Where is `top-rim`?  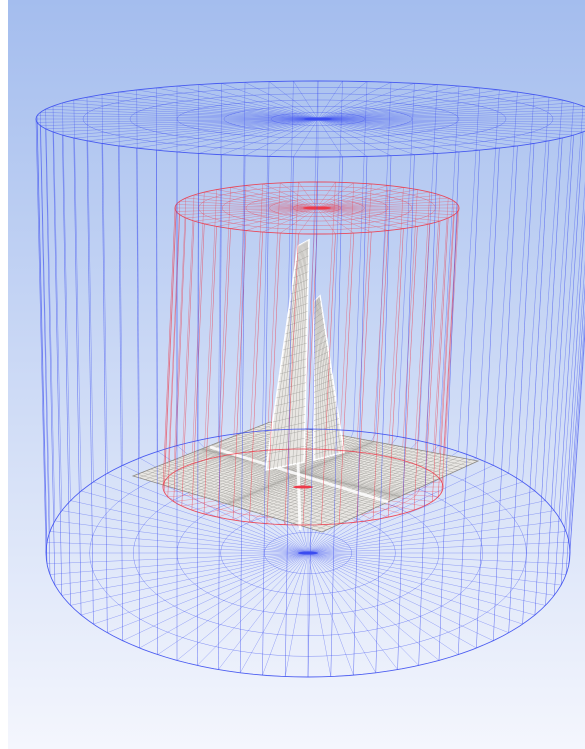 top-rim is located at coordinates (310, 119).